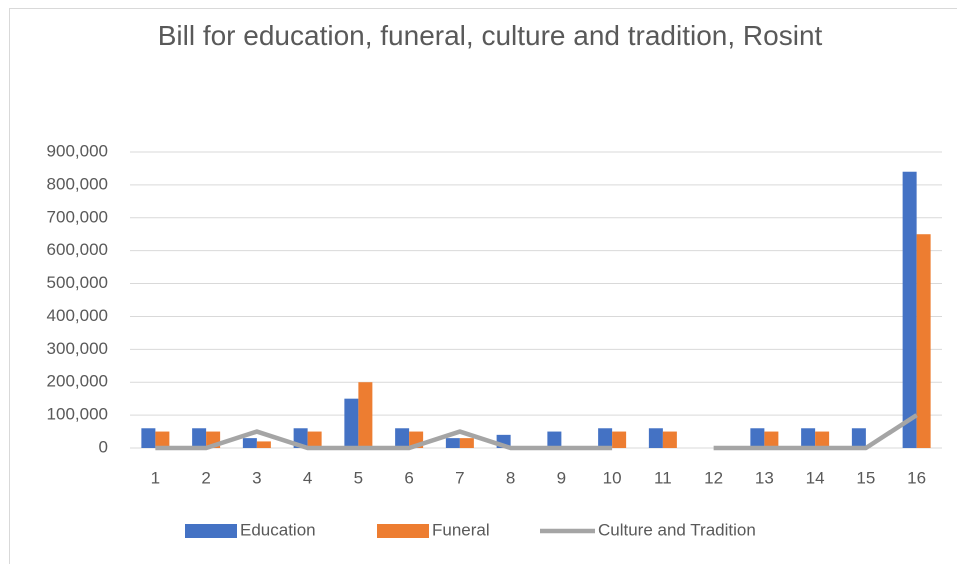  Describe the element at coordinates (77, 348) in the screenshot. I see `y-tick-label: 300,000` at that location.